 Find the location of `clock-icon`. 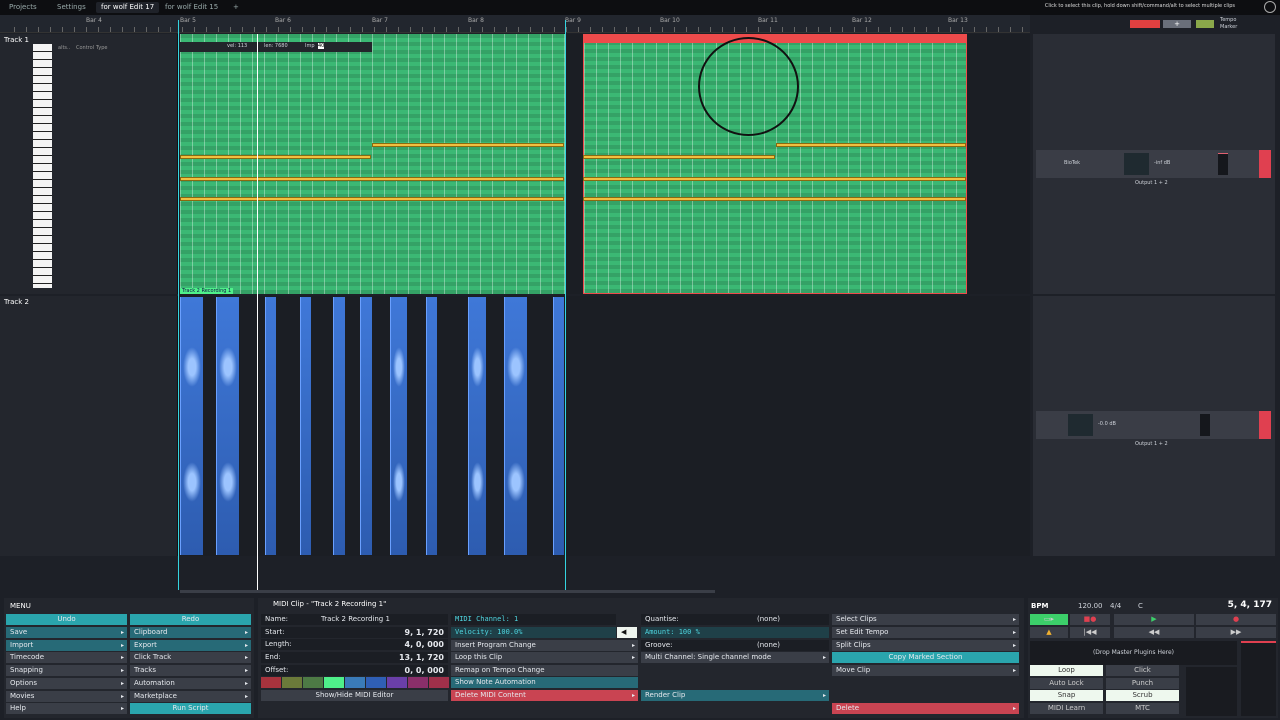

clock-icon is located at coordinates (1270, 7).